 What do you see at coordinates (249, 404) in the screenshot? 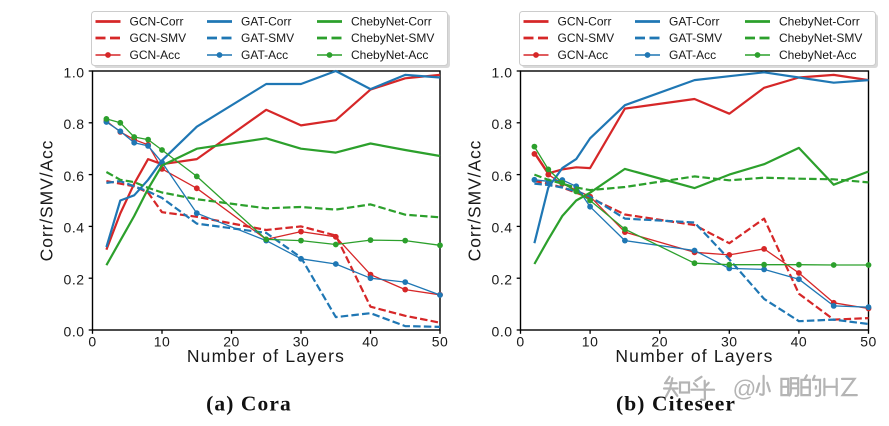
I see `svg-text: (a) Cora` at bounding box center [249, 404].